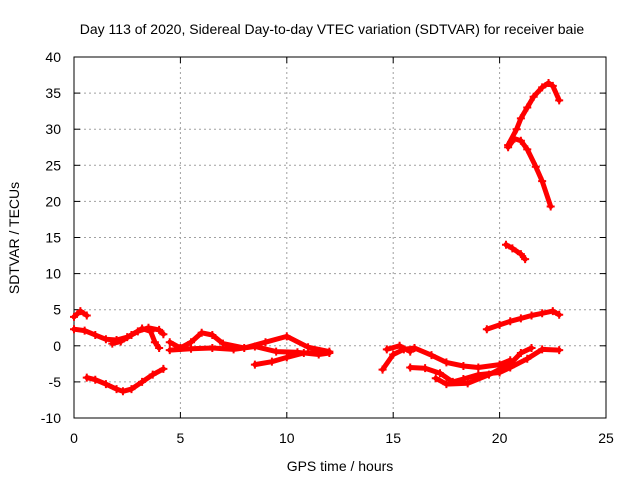 This screenshot has width=640, height=480. Describe the element at coordinates (55, 382) in the screenshot. I see `y-tick-label: -5` at that location.